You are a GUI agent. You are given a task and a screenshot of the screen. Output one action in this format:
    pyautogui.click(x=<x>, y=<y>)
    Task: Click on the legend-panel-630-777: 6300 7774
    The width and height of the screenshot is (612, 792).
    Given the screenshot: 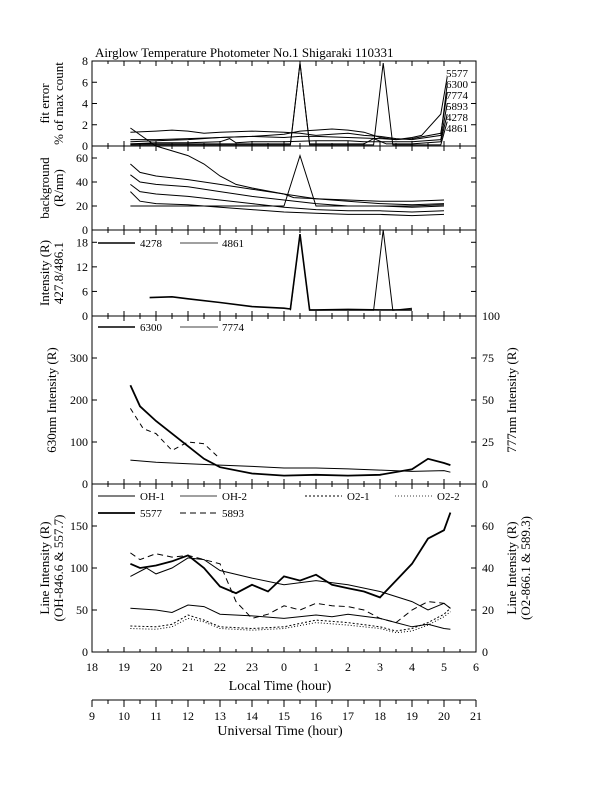 What is the action you would take?
    pyautogui.click(x=171, y=328)
    